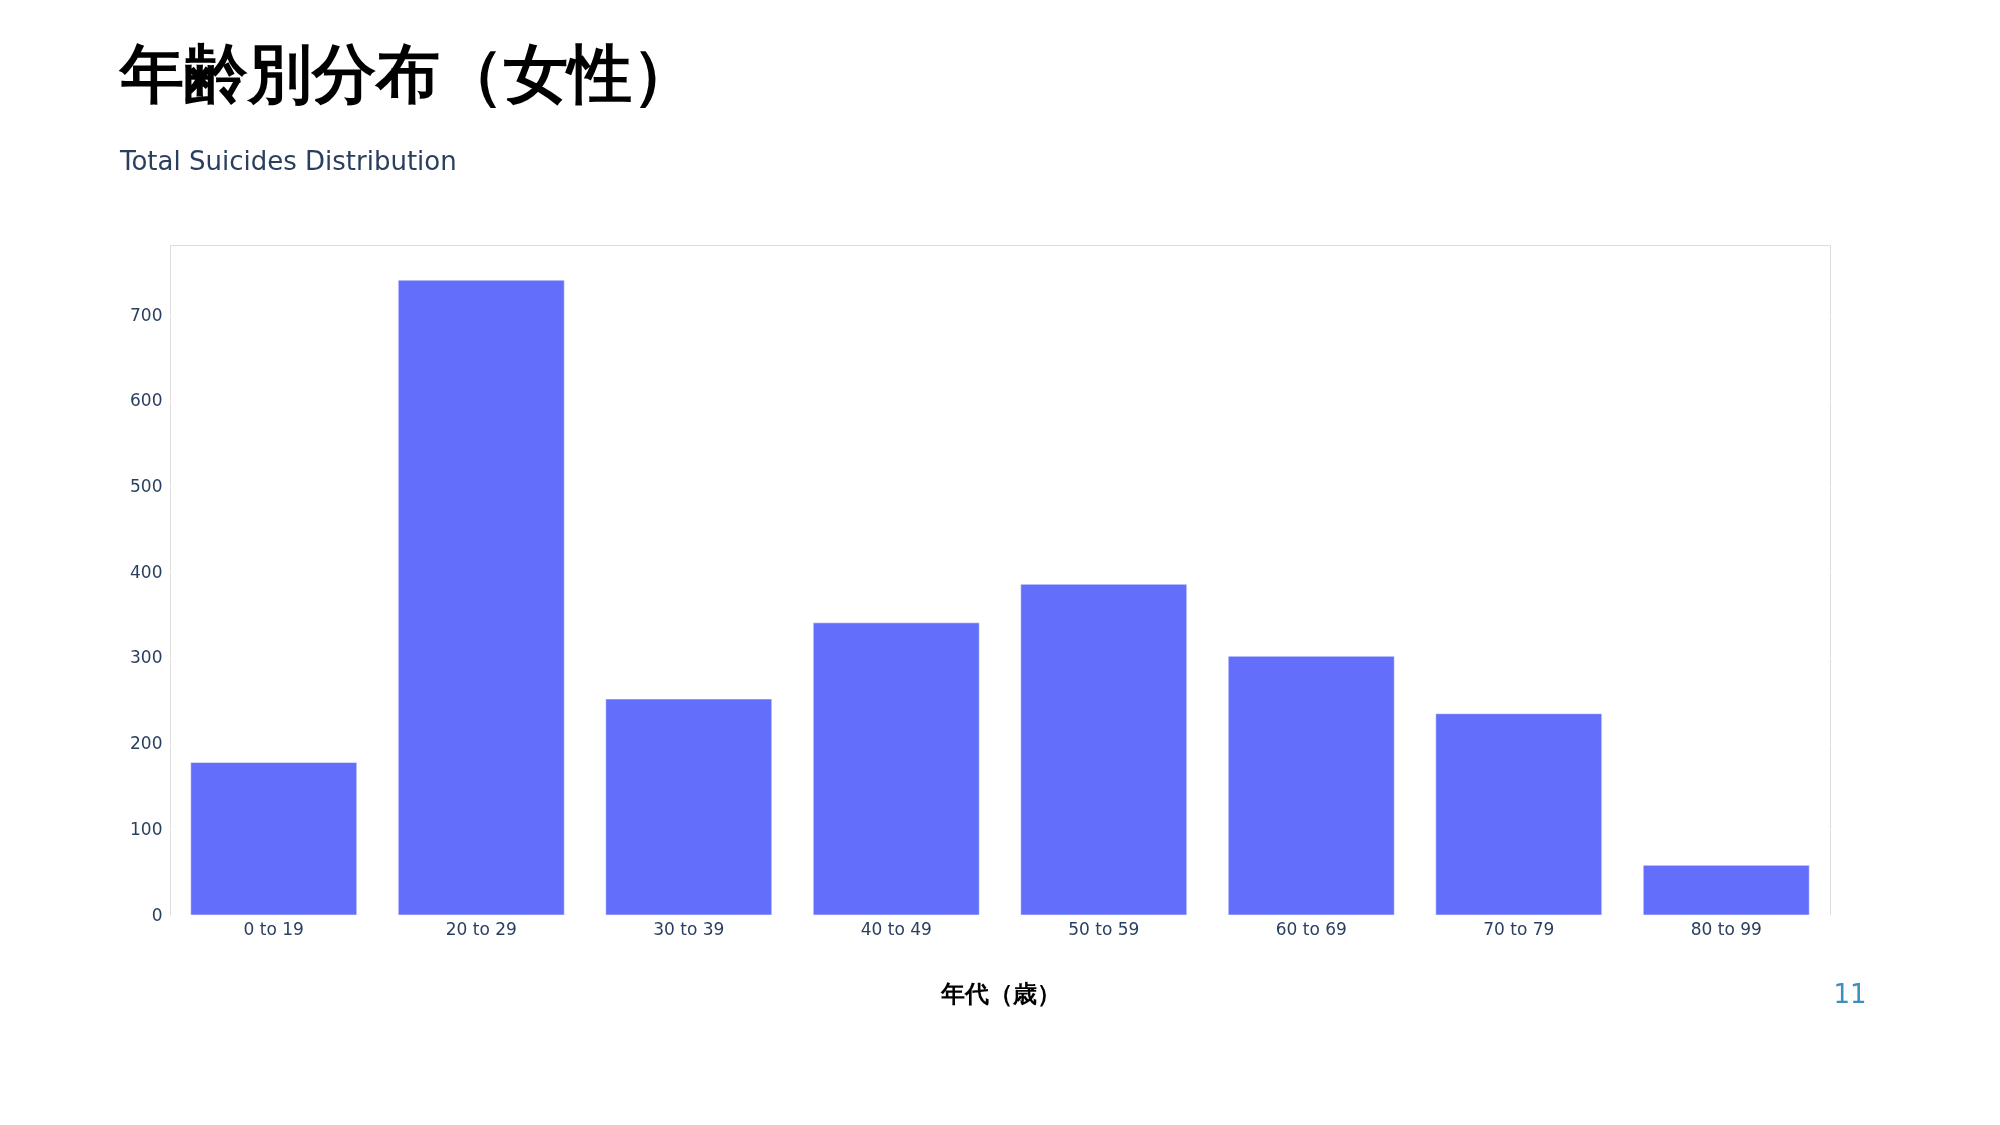 This screenshot has height=1125, width=2000. Describe the element at coordinates (1850, 994) in the screenshot. I see `text: 11` at that location.